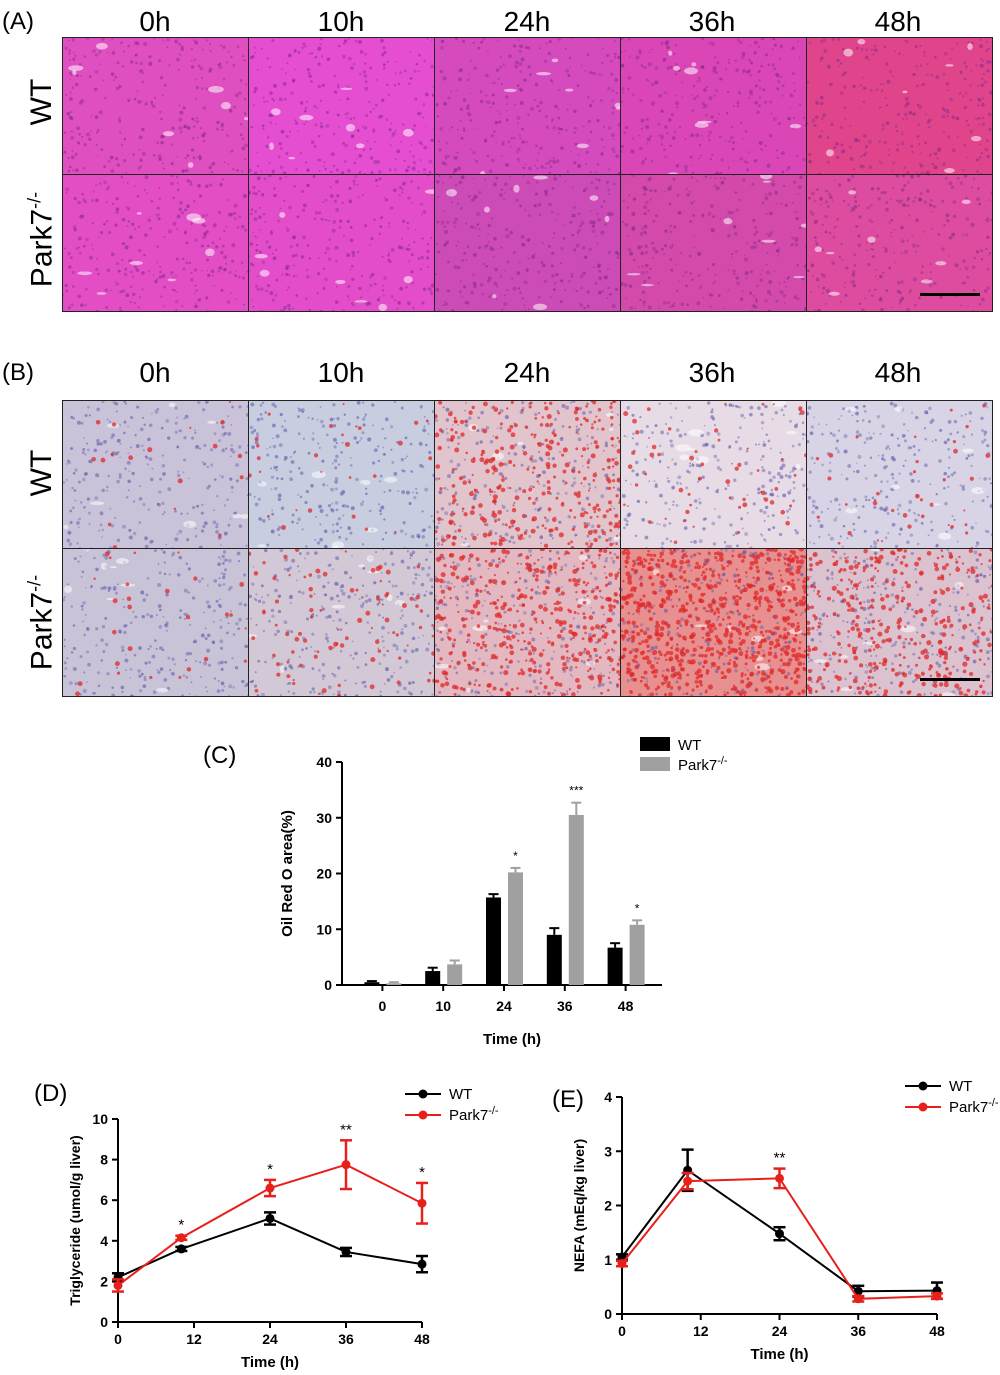 Image resolution: width=1000 pixels, height=1375 pixels. Describe the element at coordinates (104, 1241) in the screenshot. I see `y-tick-label: 4` at that location.